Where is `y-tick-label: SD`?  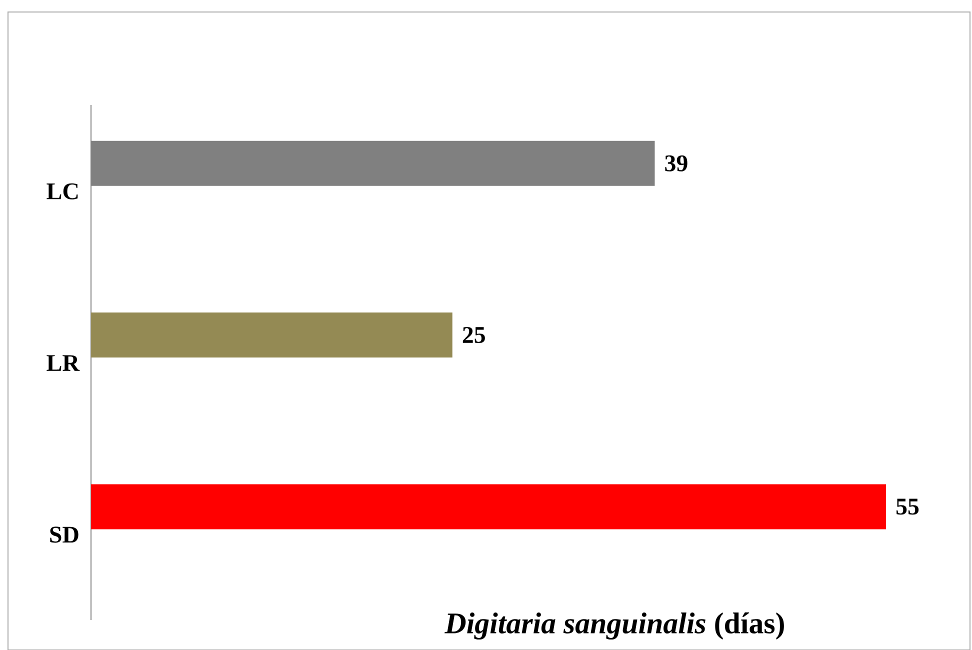 y-tick-label: SD is located at coordinates (64, 534).